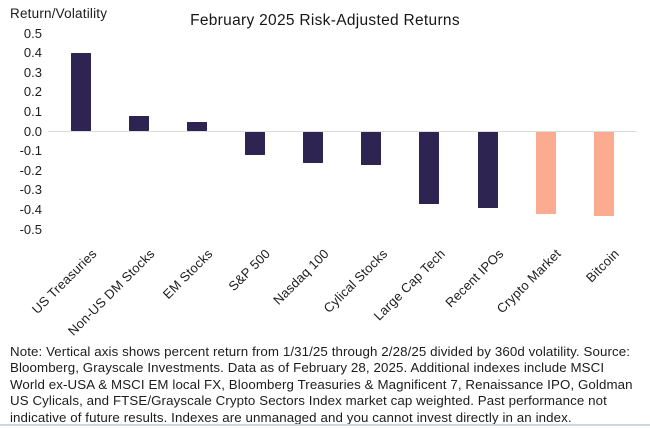  I want to click on bottom-divider, so click(325, 425).